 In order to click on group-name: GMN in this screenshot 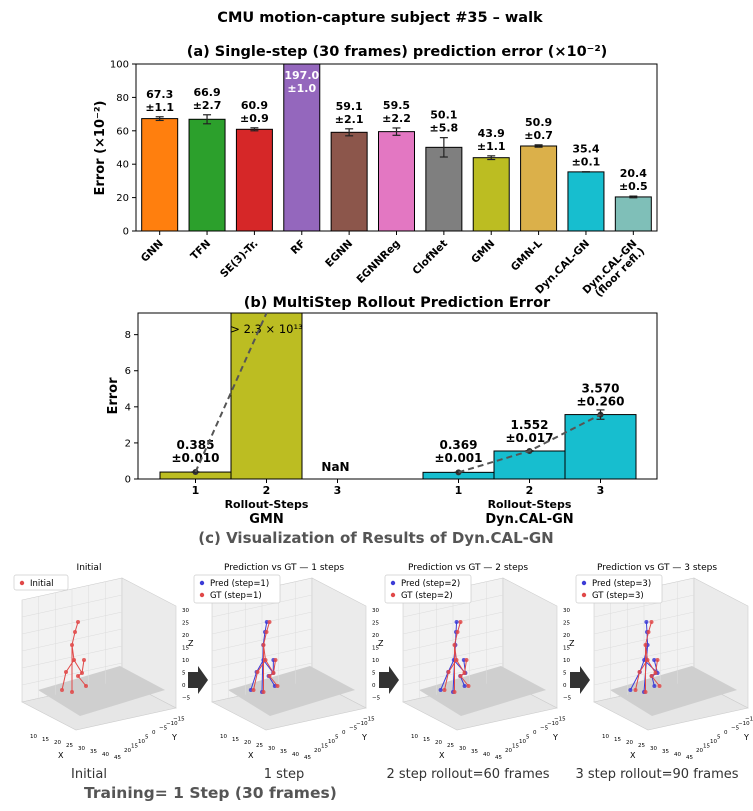, I will do `click(266, 519)`.